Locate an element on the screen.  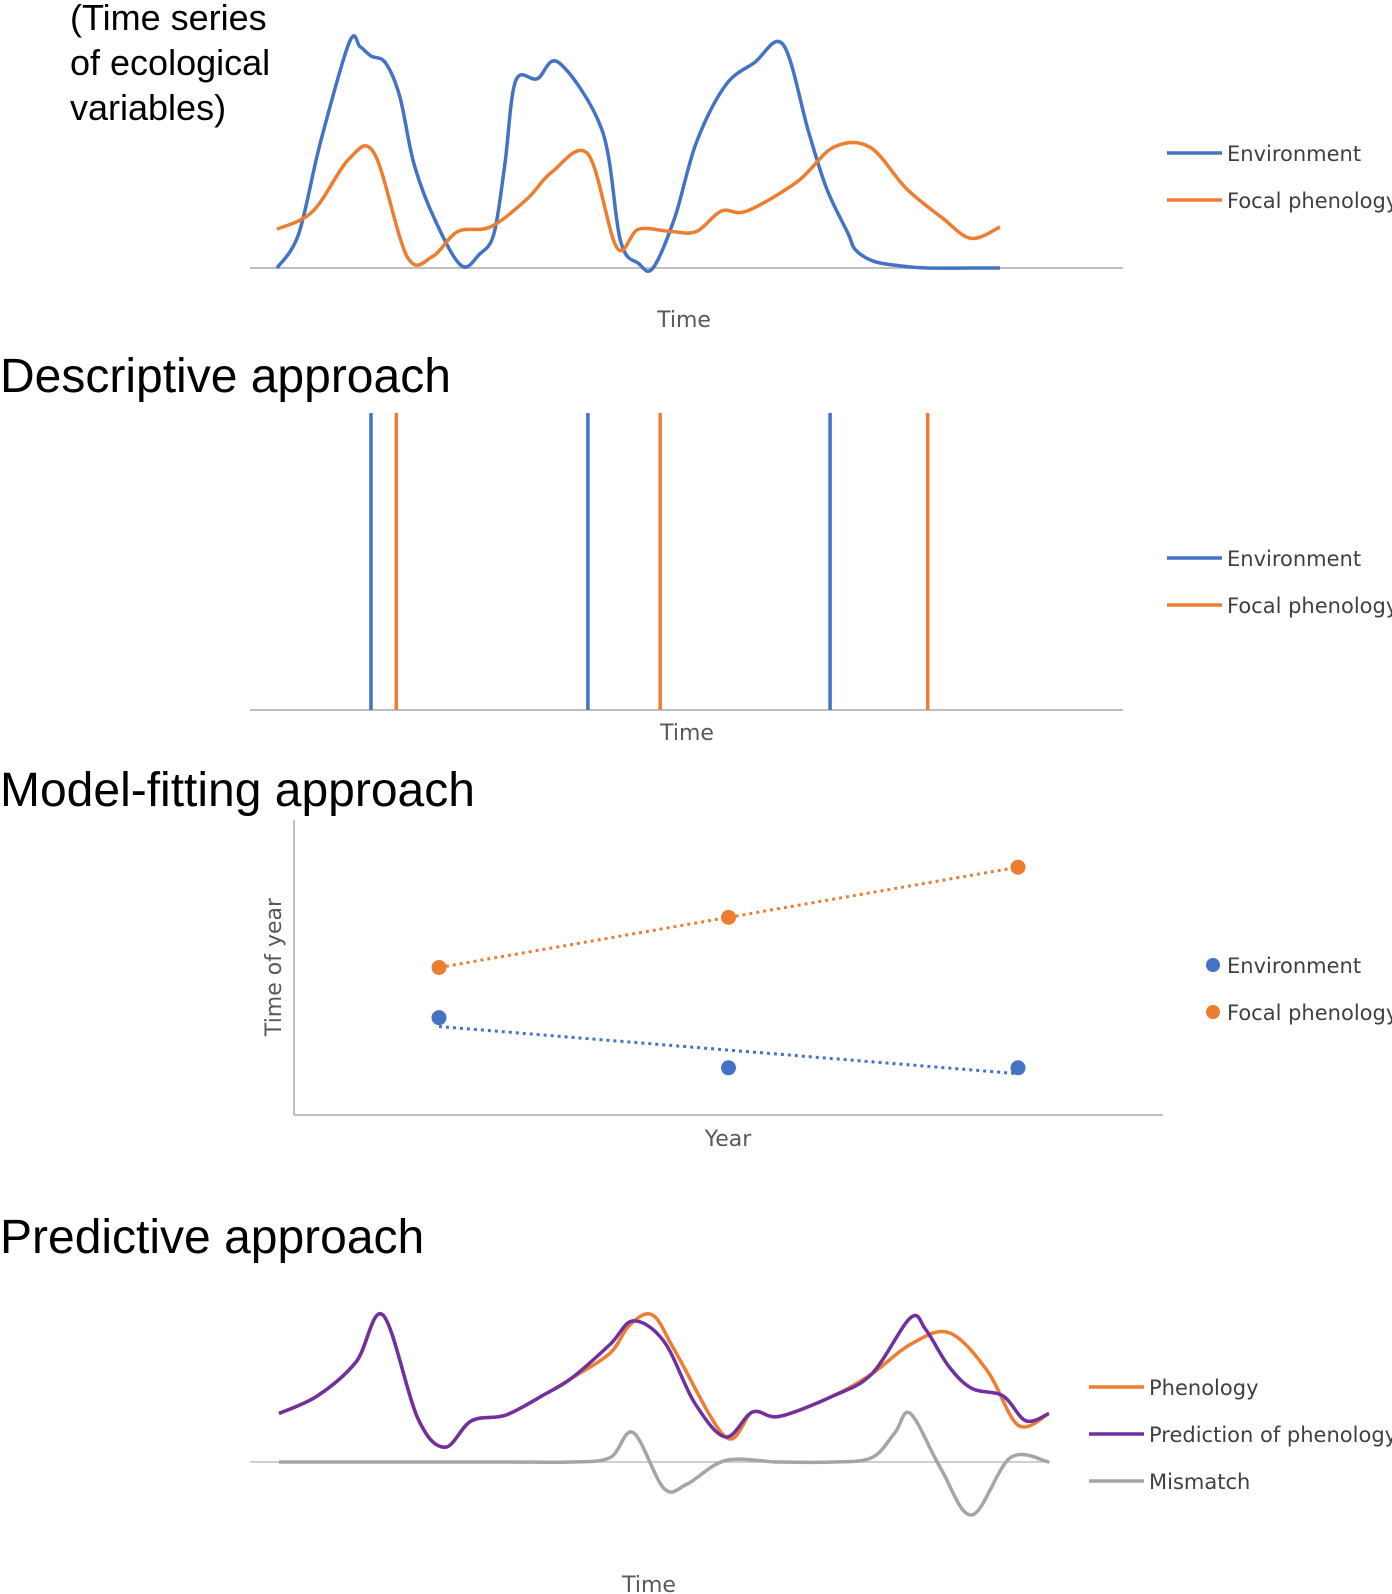
model-fitting-y-axis-label: Time of year is located at coordinates (274, 967).